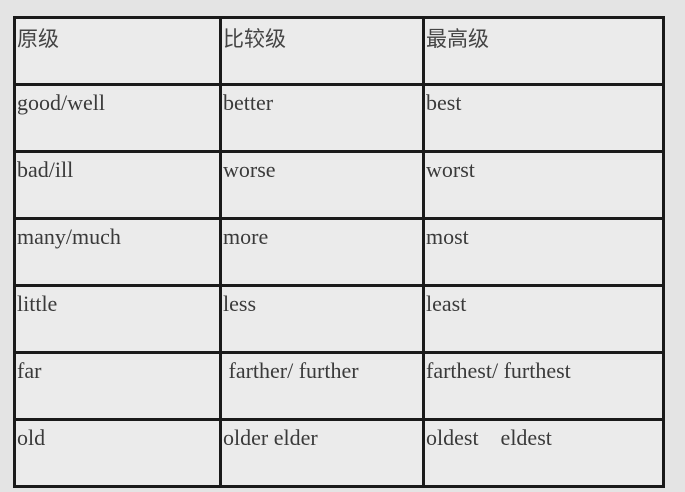 This screenshot has height=492, width=685. I want to click on table-header-row: 原级 比较级 最高级, so click(339, 51).